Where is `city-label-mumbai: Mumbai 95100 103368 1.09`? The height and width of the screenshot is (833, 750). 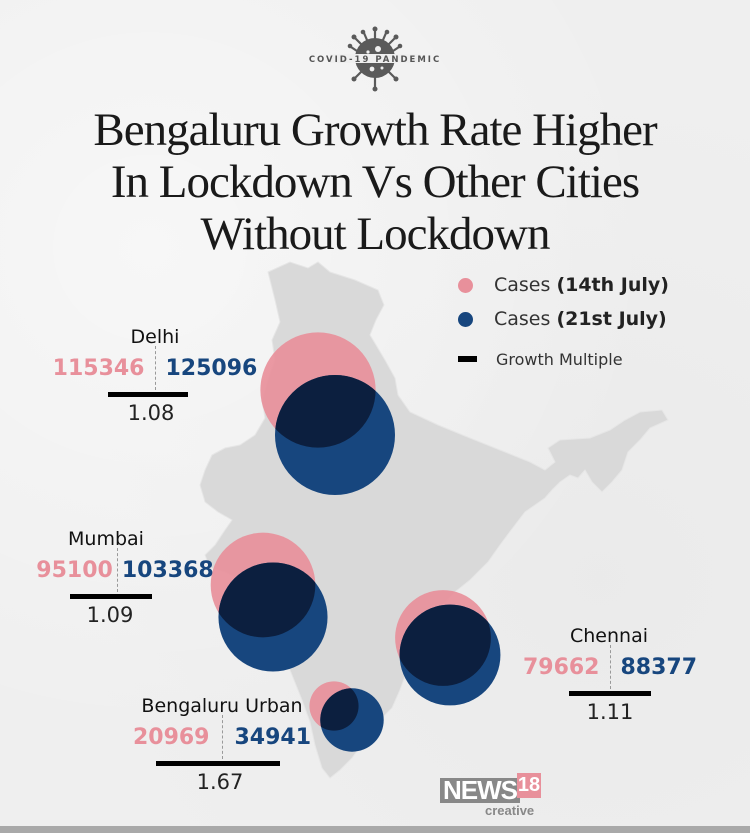
city-label-mumbai: Mumbai 95100 103368 1.09 is located at coordinates (125, 577).